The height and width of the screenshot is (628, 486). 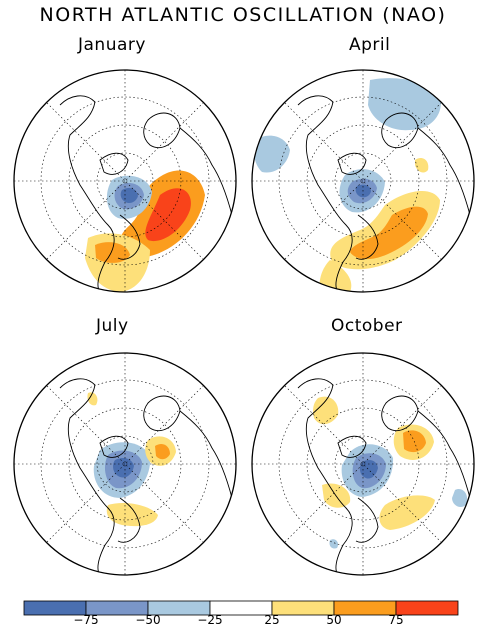 I want to click on colorbar, so click(x=241, y=608).